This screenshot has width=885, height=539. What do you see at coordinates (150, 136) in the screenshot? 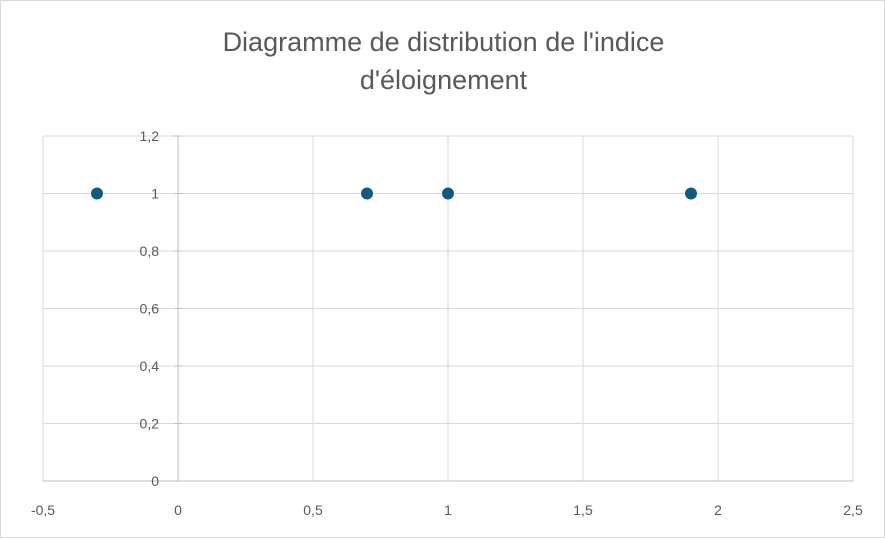
I see `y-tick-label: 1,2` at bounding box center [150, 136].